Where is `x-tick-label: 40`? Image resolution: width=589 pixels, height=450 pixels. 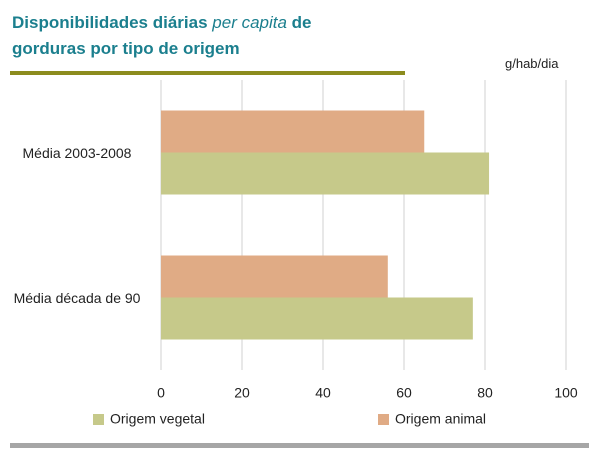 x-tick-label: 40 is located at coordinates (323, 393).